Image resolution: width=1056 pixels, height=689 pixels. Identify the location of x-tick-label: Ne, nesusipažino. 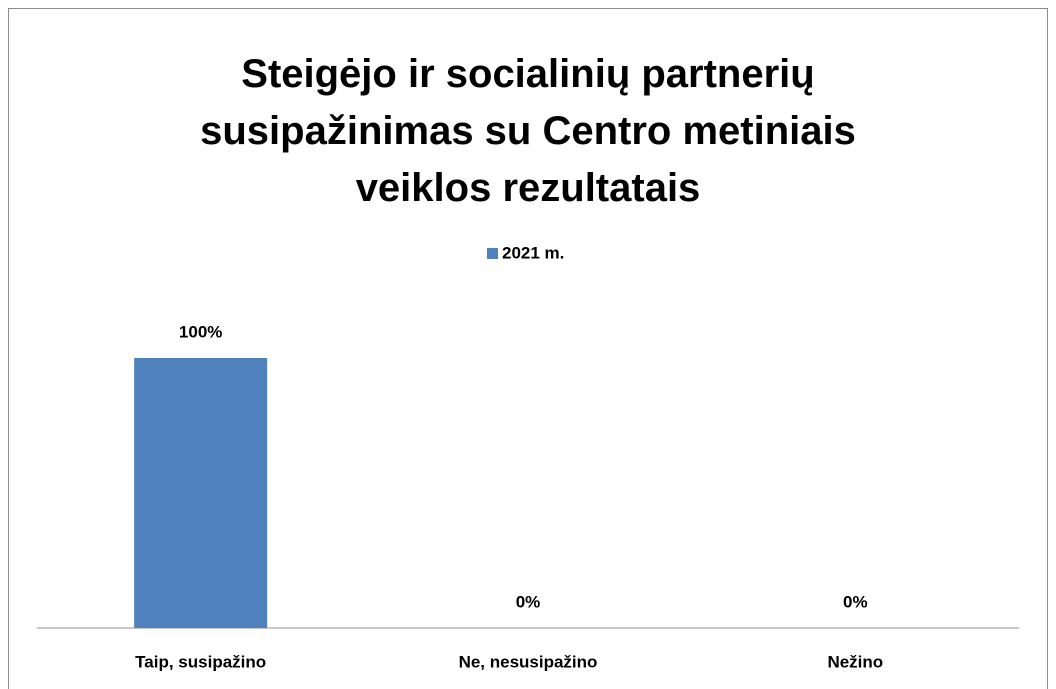
(528, 661).